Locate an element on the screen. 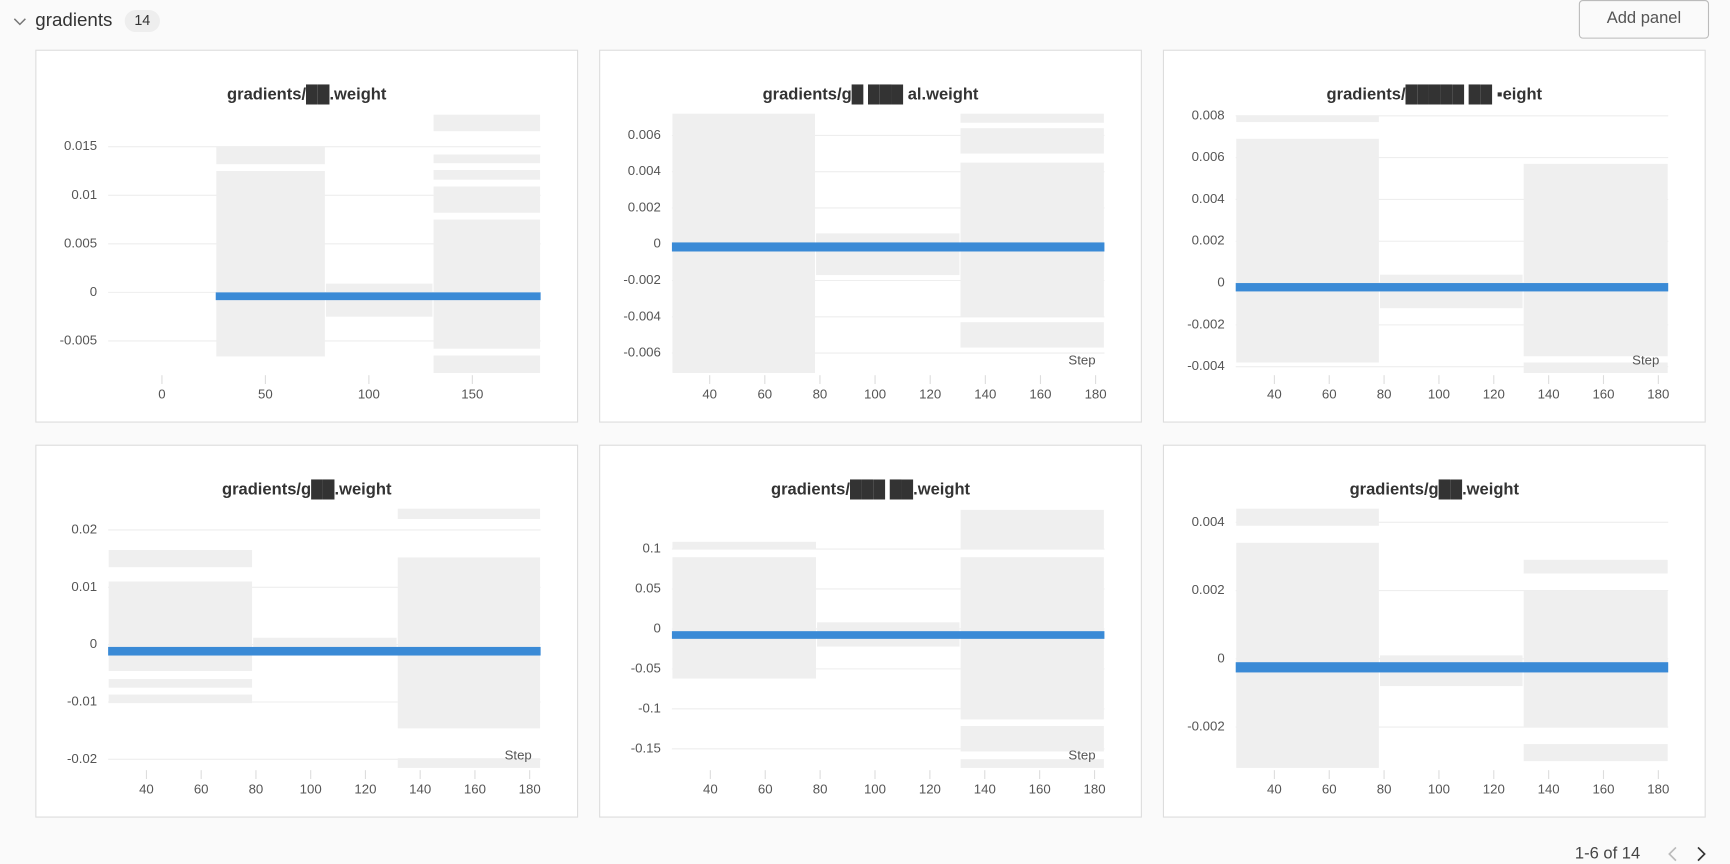 The width and height of the screenshot is (1730, 864). x-tick-label: 0 is located at coordinates (161, 394).